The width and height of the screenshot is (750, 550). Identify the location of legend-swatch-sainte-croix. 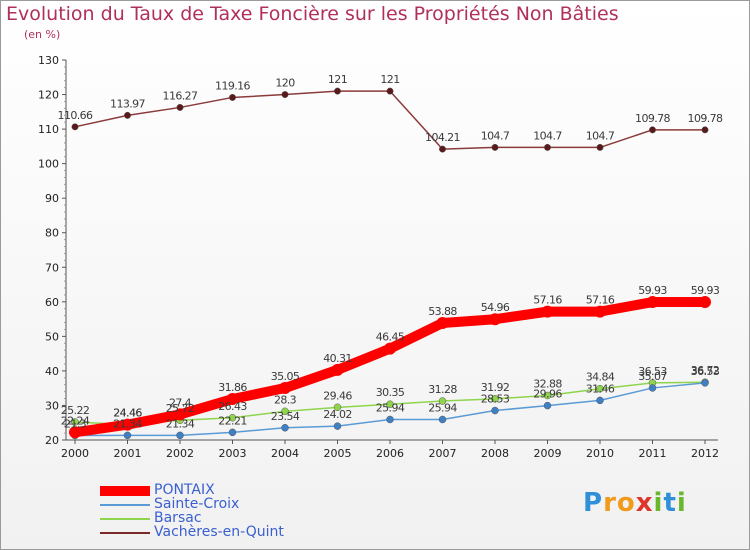
(125, 505).